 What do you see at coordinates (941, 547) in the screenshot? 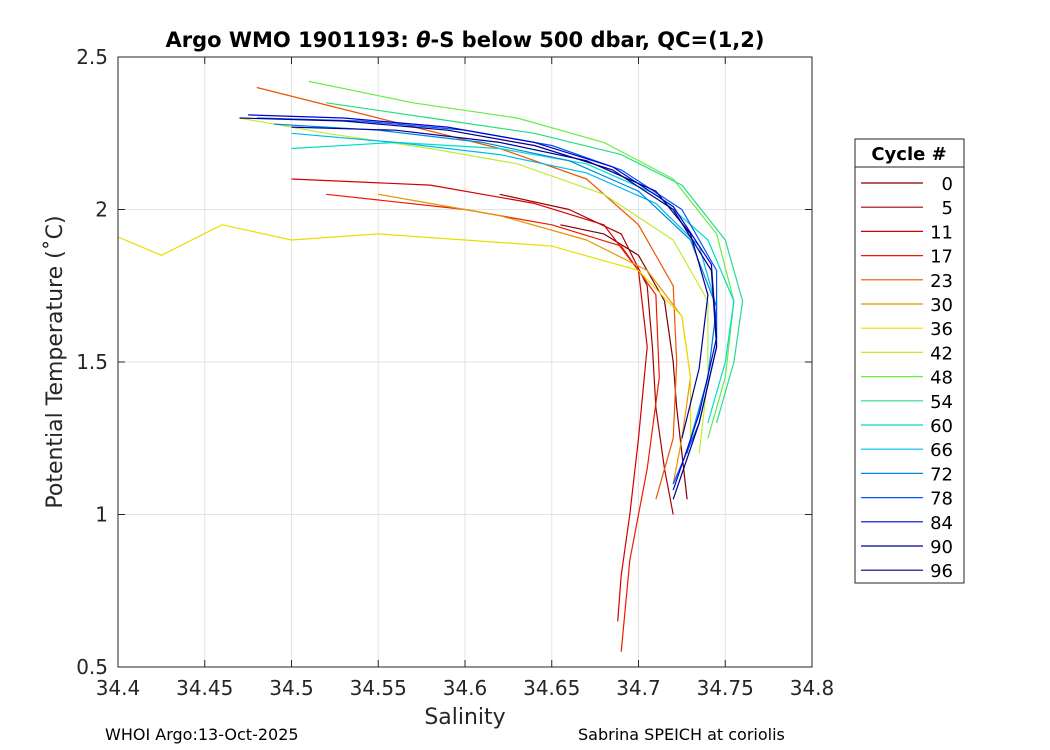
I see `legend-label: 90` at bounding box center [941, 547].